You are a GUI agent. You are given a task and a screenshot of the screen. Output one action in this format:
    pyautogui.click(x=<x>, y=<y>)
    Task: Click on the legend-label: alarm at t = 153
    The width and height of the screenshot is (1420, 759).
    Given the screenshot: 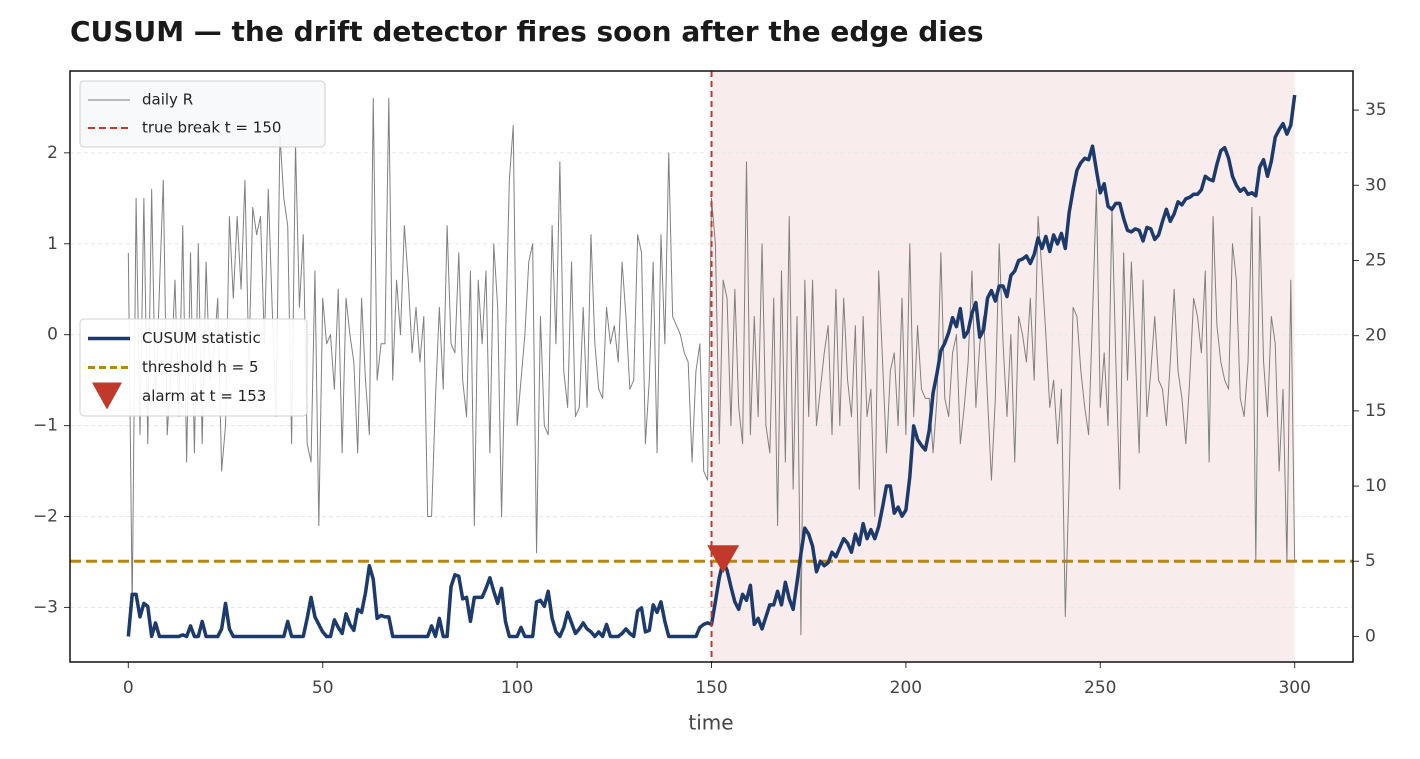 What is the action you would take?
    pyautogui.click(x=204, y=396)
    